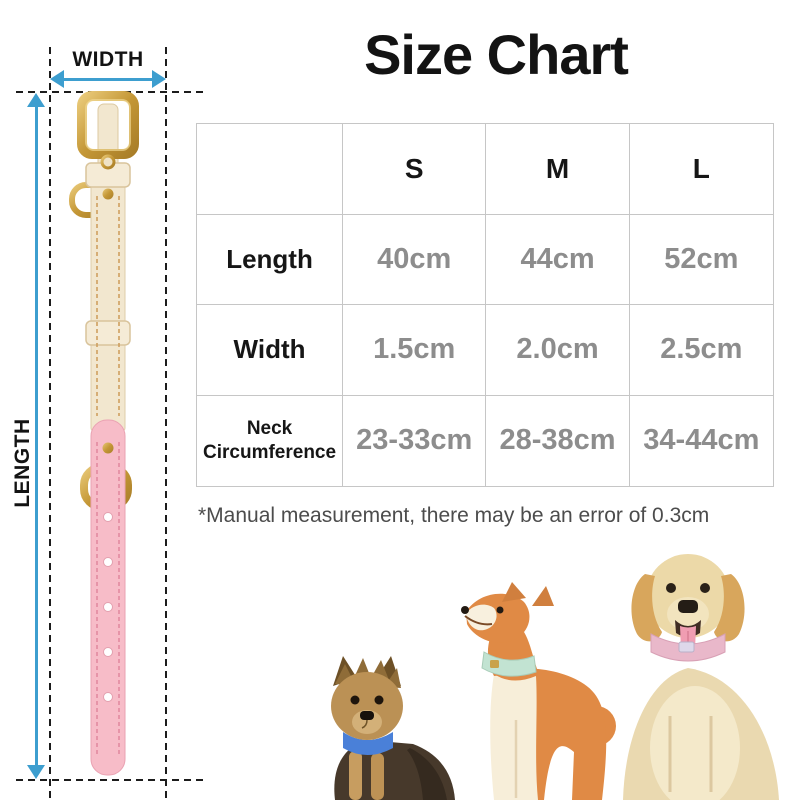  I want to click on golden-nose, so click(688, 606).